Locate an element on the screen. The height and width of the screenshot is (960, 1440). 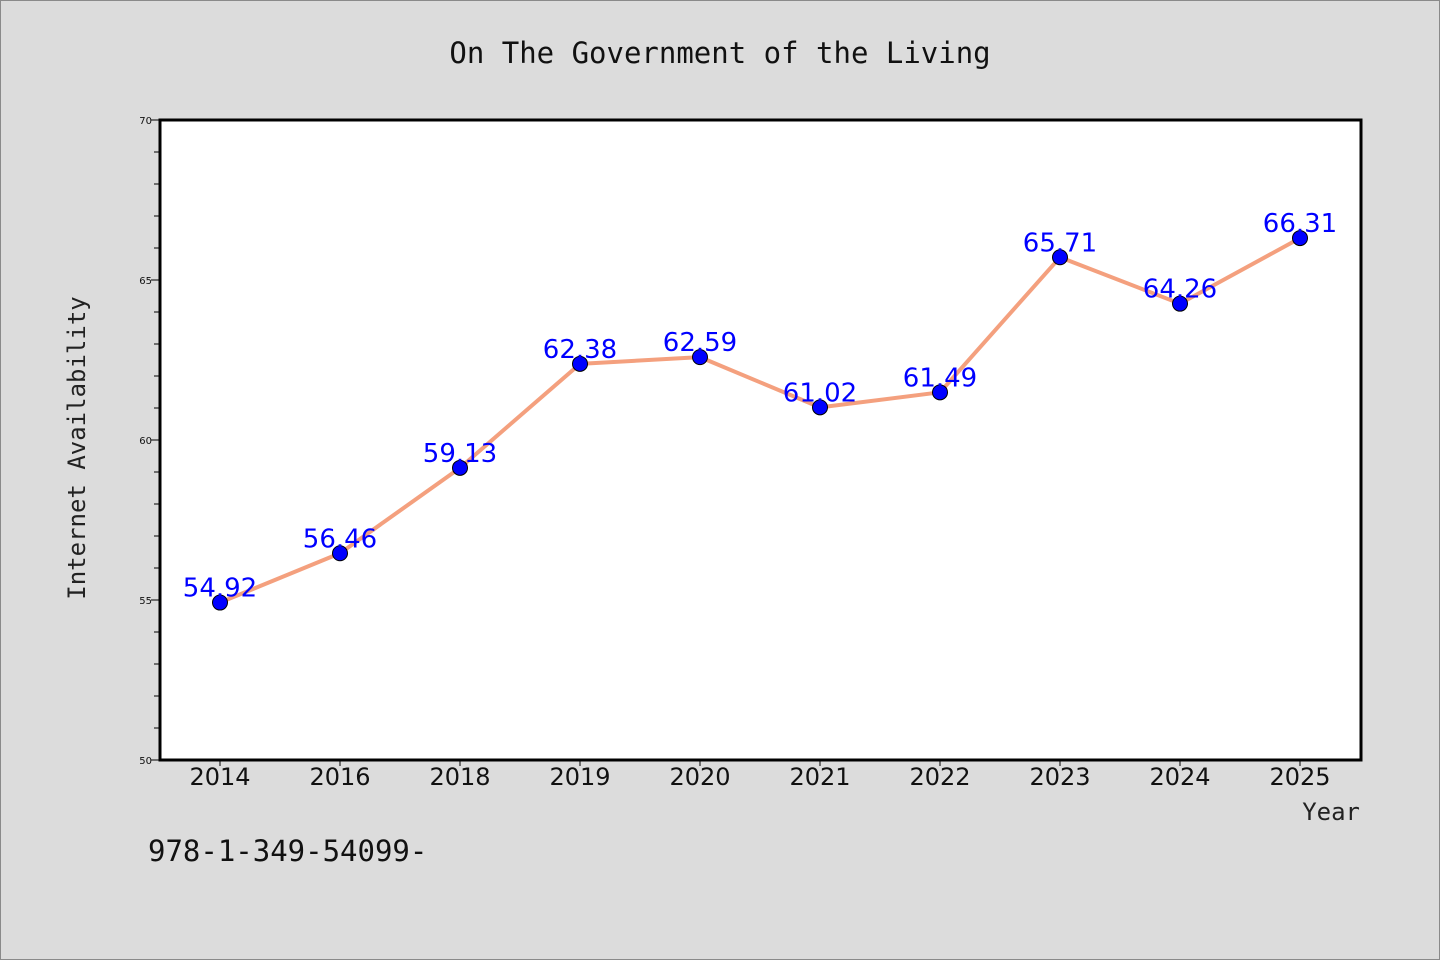
chart-title: On The Government of the Living is located at coordinates (719, 53).